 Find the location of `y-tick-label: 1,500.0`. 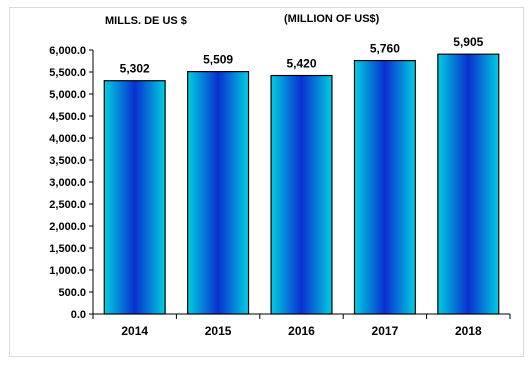

y-tick-label: 1,500.0 is located at coordinates (67, 249).